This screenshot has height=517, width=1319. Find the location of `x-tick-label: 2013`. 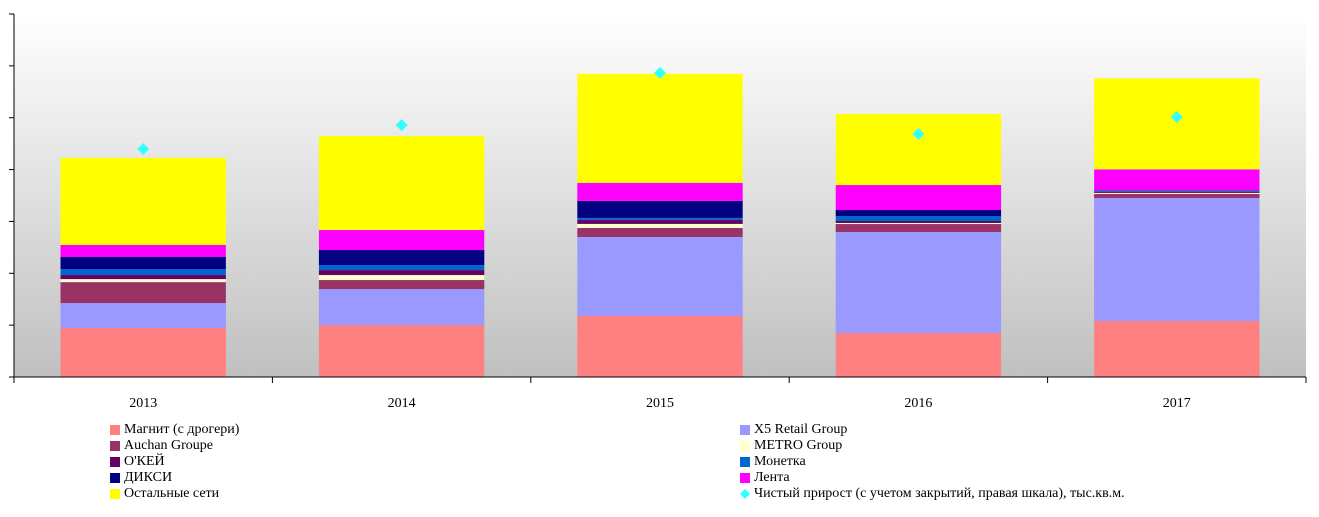

x-tick-label: 2013 is located at coordinates (143, 403).